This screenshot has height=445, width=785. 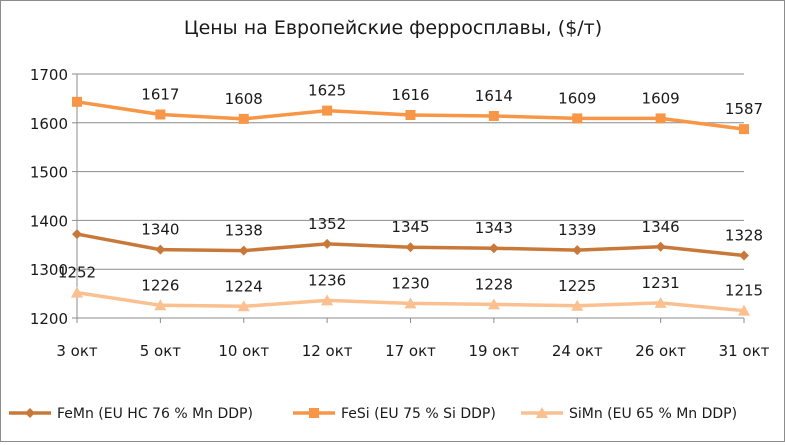 I want to click on x-tick-label: 17 окт, so click(x=410, y=351).